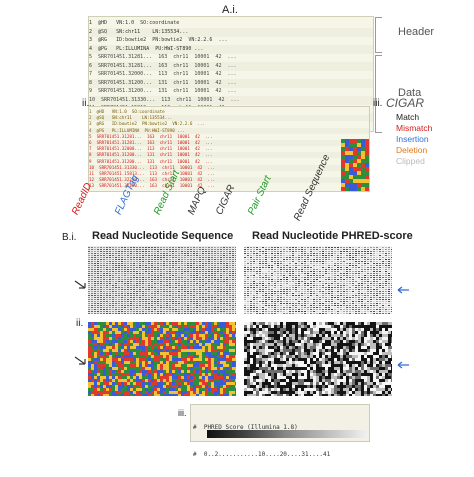 This screenshot has height=477, width=474. What do you see at coordinates (79, 323) in the screenshot?
I see `section-b-ii-label: ii.` at bounding box center [79, 323].